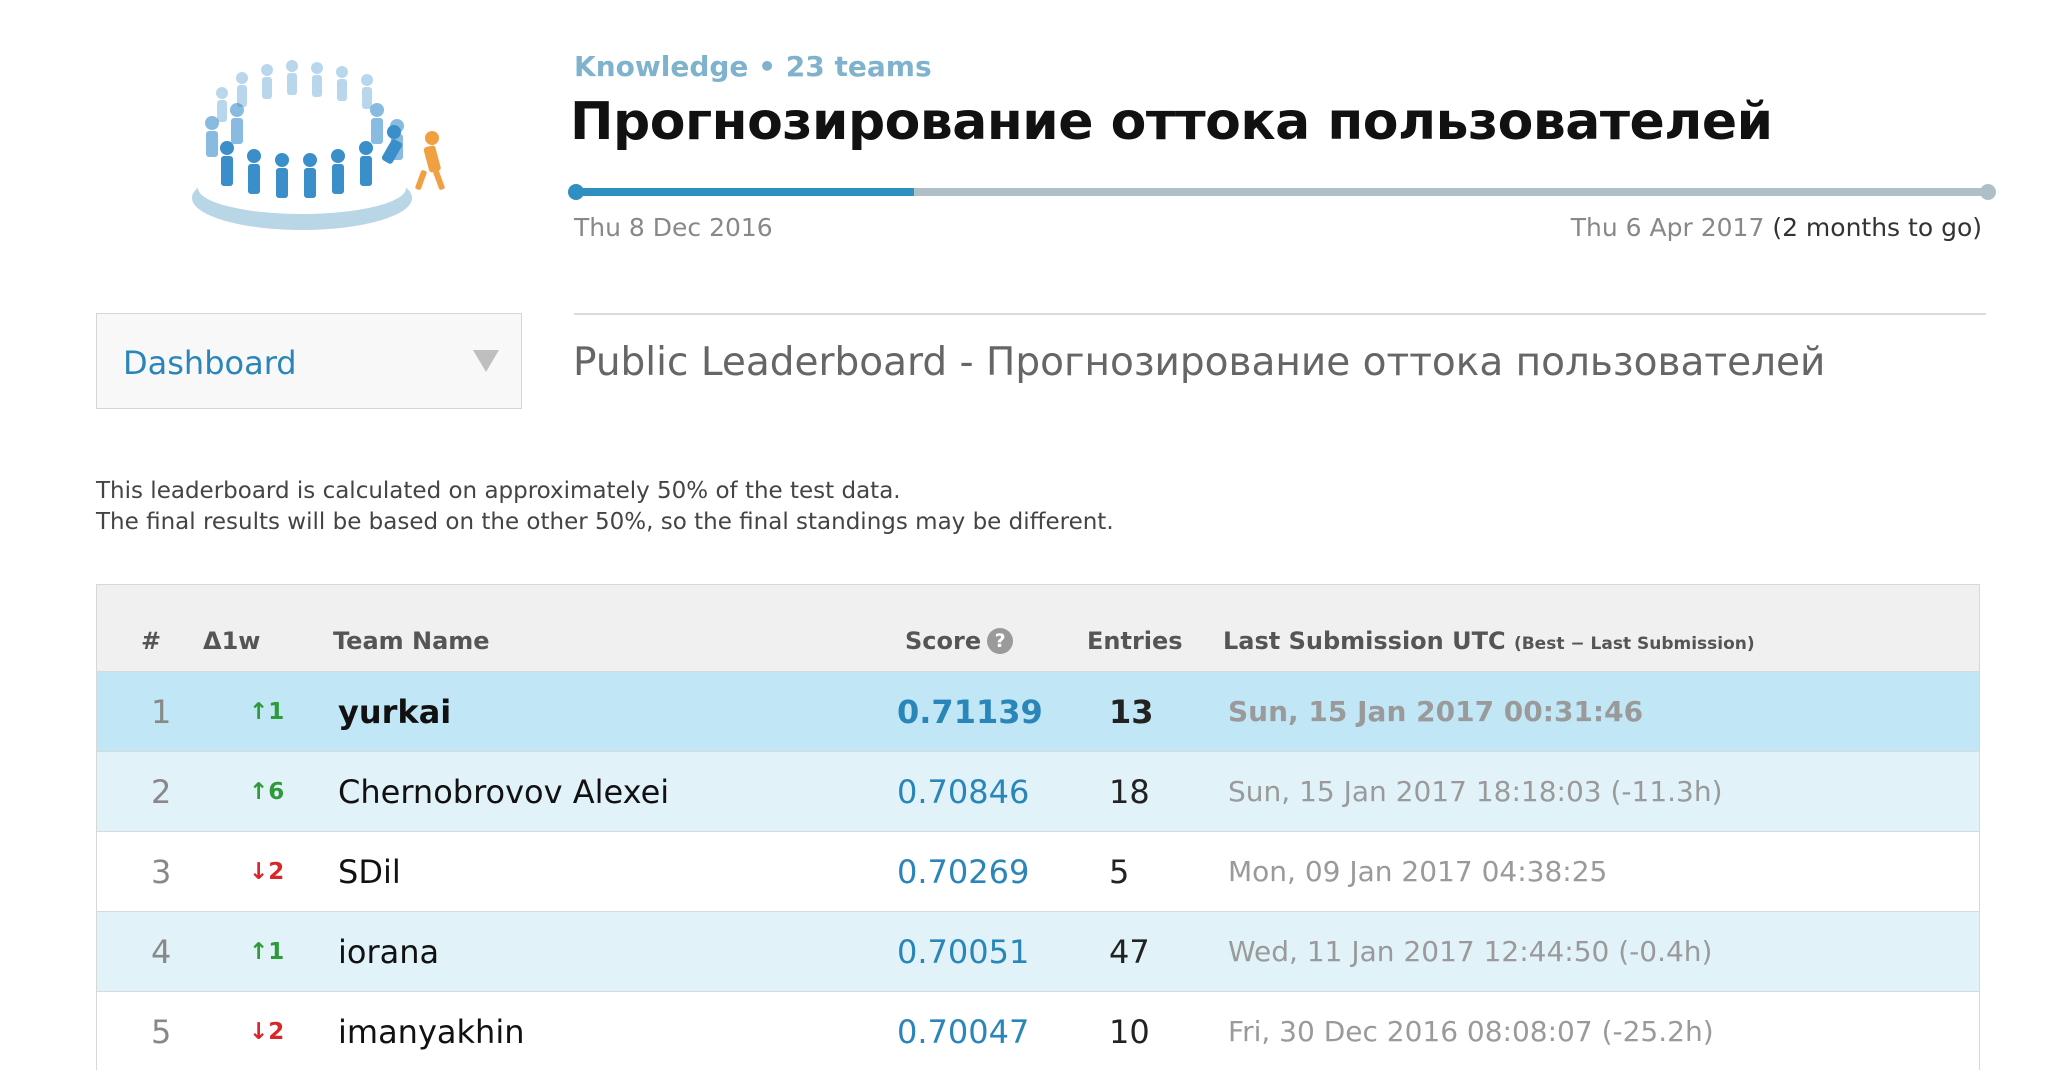 Image resolution: width=2062 pixels, height=1072 pixels. I want to click on timeline-progress, so click(745, 192).